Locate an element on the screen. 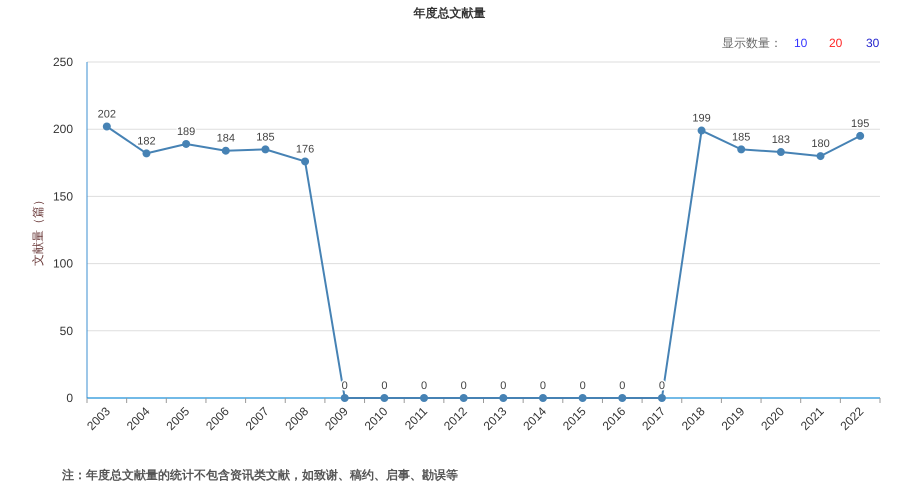  data-label: 182 is located at coordinates (146, 141).